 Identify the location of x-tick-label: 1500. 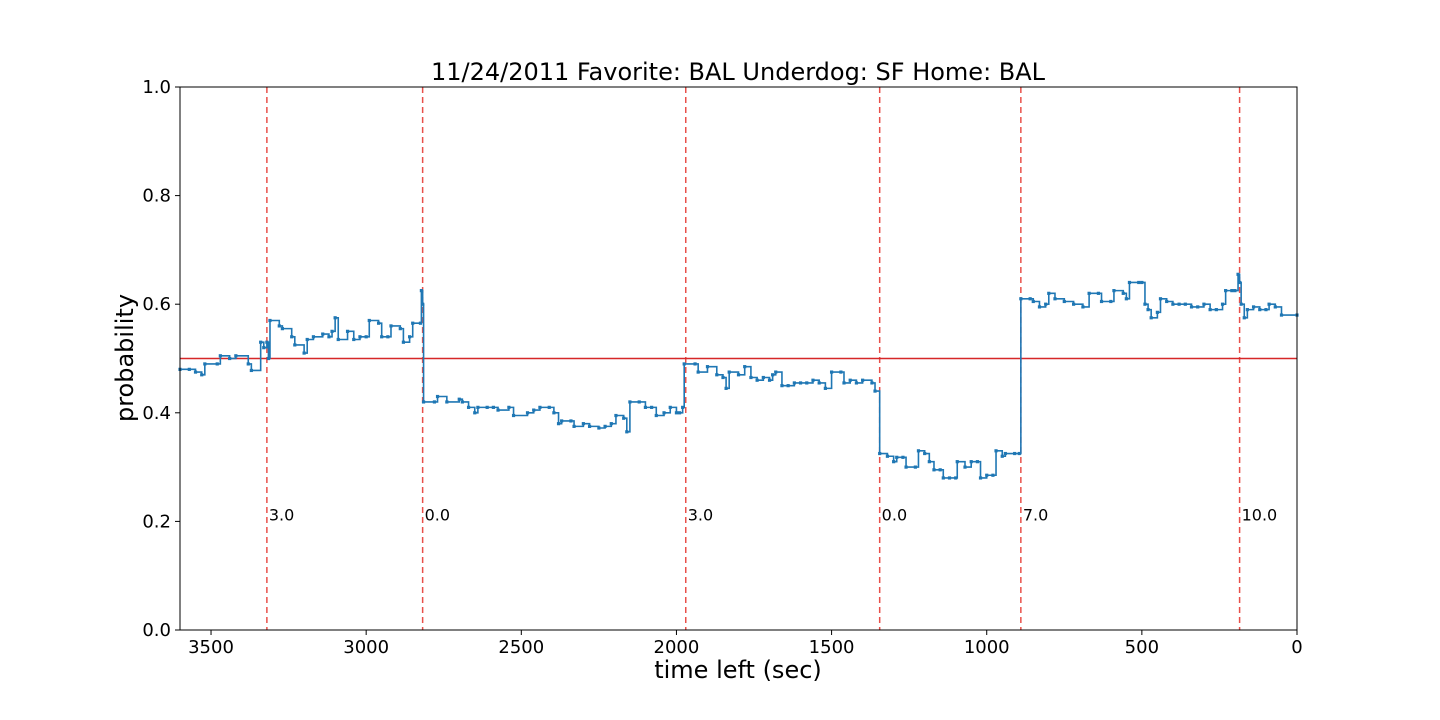
(832, 647).